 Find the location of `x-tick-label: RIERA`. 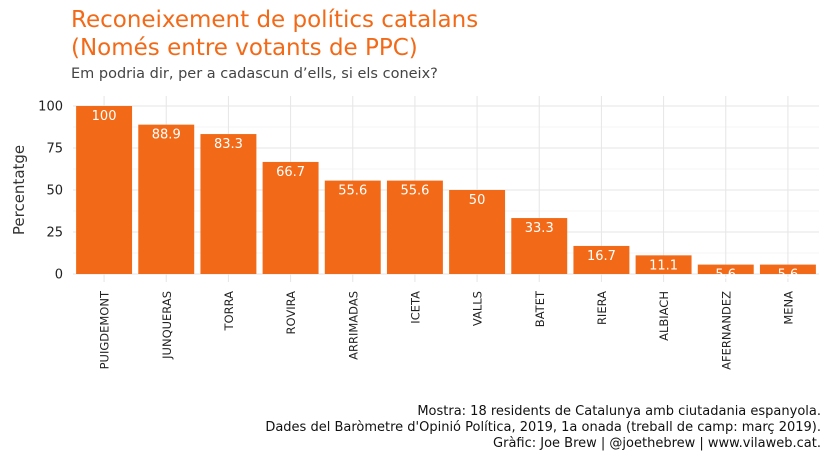

x-tick-label: RIERA is located at coordinates (602, 308).